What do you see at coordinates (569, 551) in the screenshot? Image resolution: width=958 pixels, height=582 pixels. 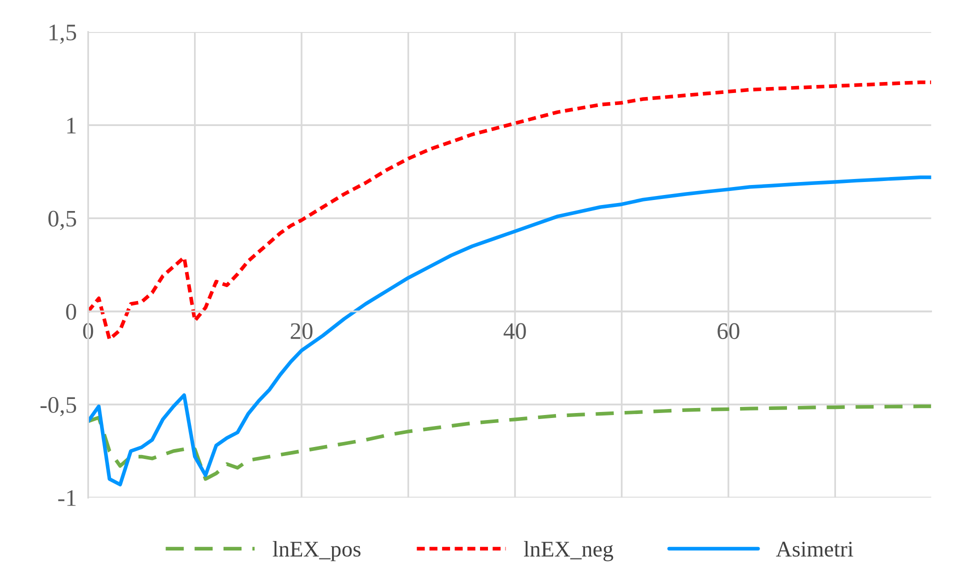 I see `legend-label: lnEX_neg` at bounding box center [569, 551].